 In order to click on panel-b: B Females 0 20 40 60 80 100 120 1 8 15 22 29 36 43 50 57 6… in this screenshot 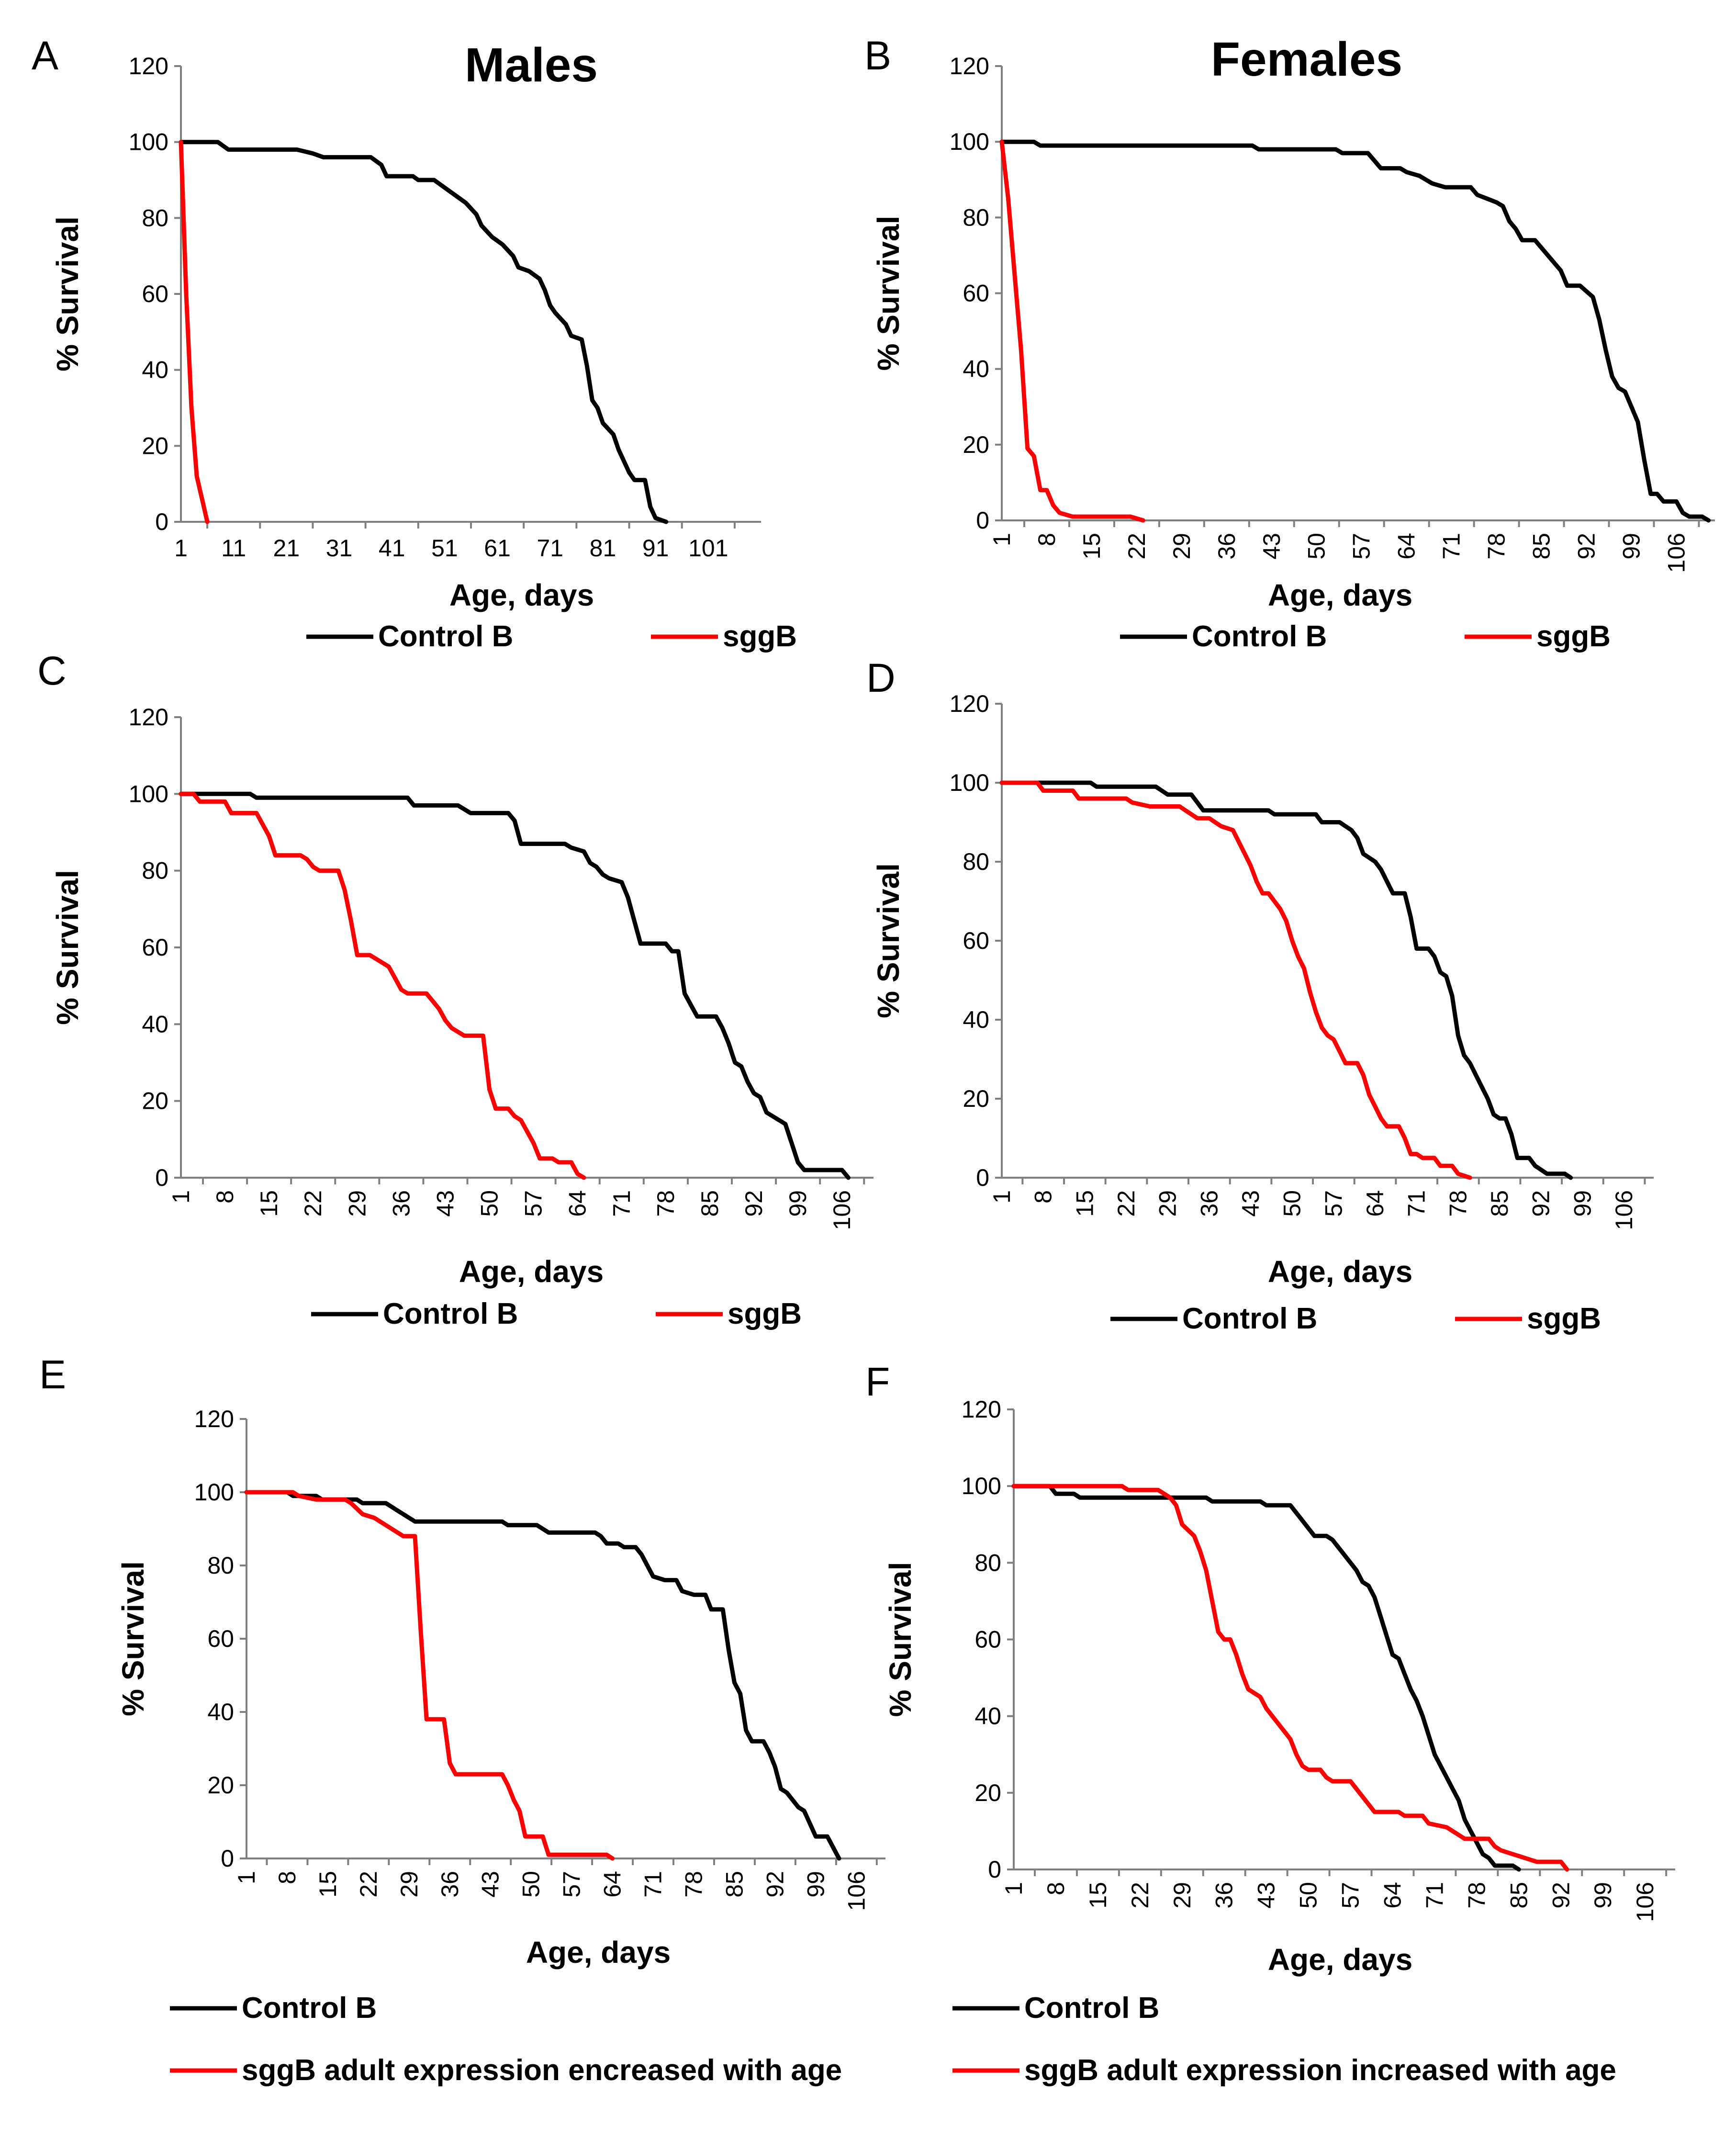, I will do `click(1290, 343)`.